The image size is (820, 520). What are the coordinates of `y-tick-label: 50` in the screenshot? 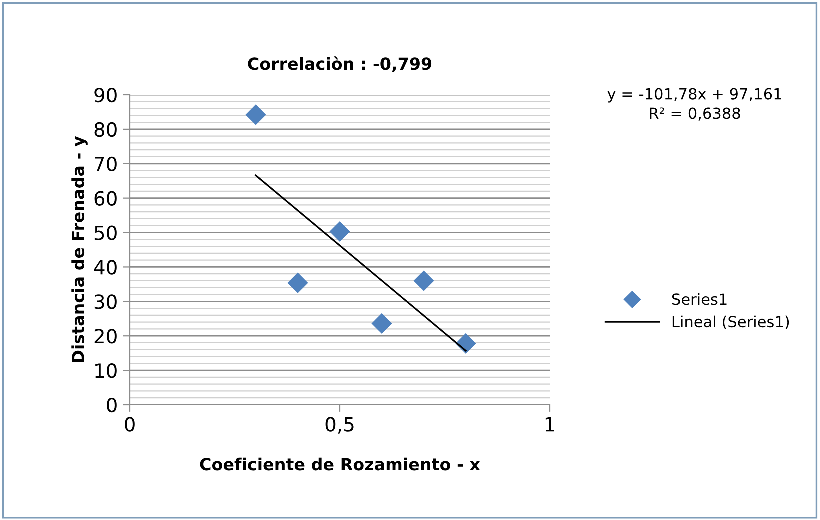 It's located at (105, 233).